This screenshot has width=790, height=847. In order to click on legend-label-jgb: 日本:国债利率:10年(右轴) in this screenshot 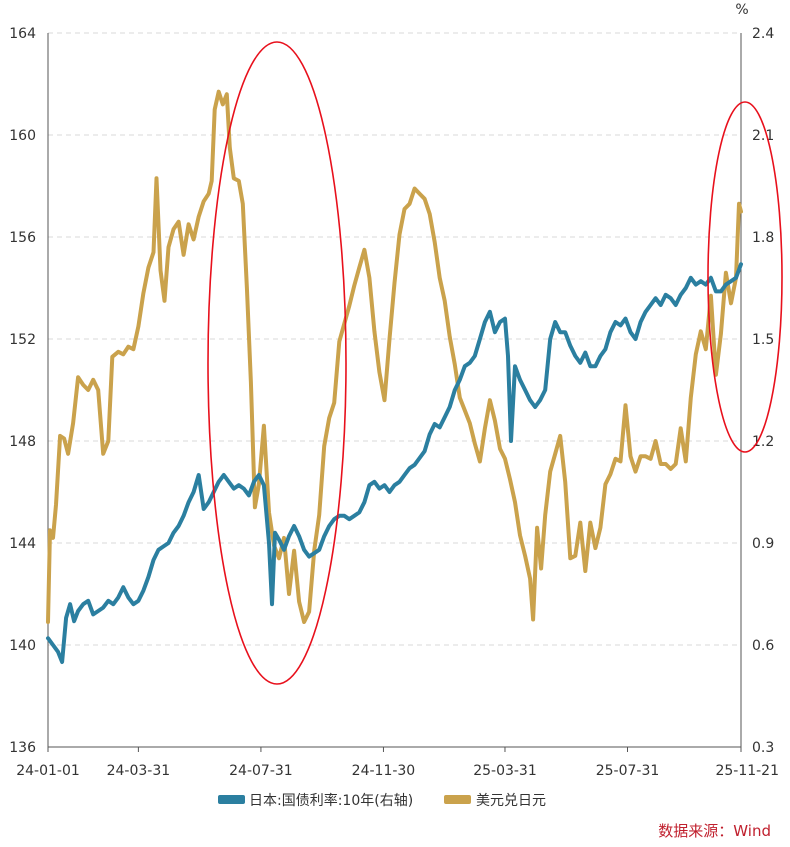, I will do `click(331, 800)`.